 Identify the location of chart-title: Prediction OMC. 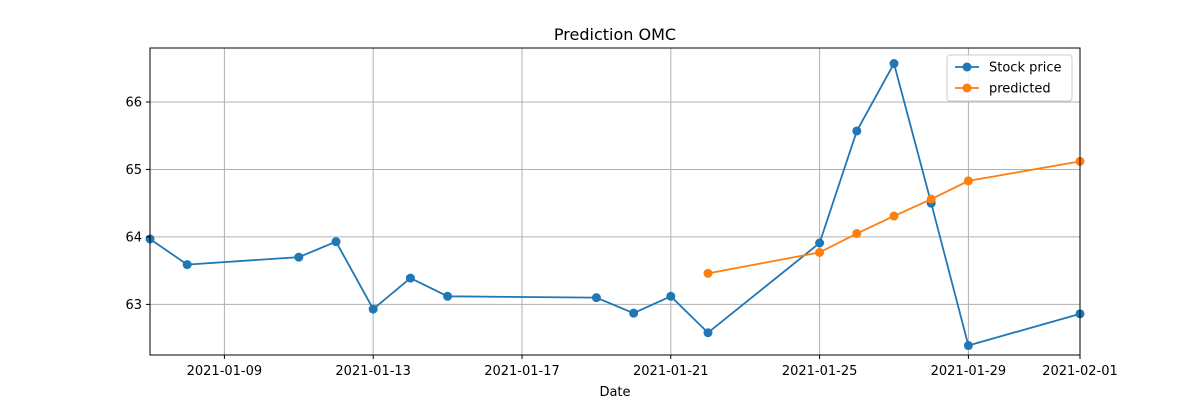
(615, 34).